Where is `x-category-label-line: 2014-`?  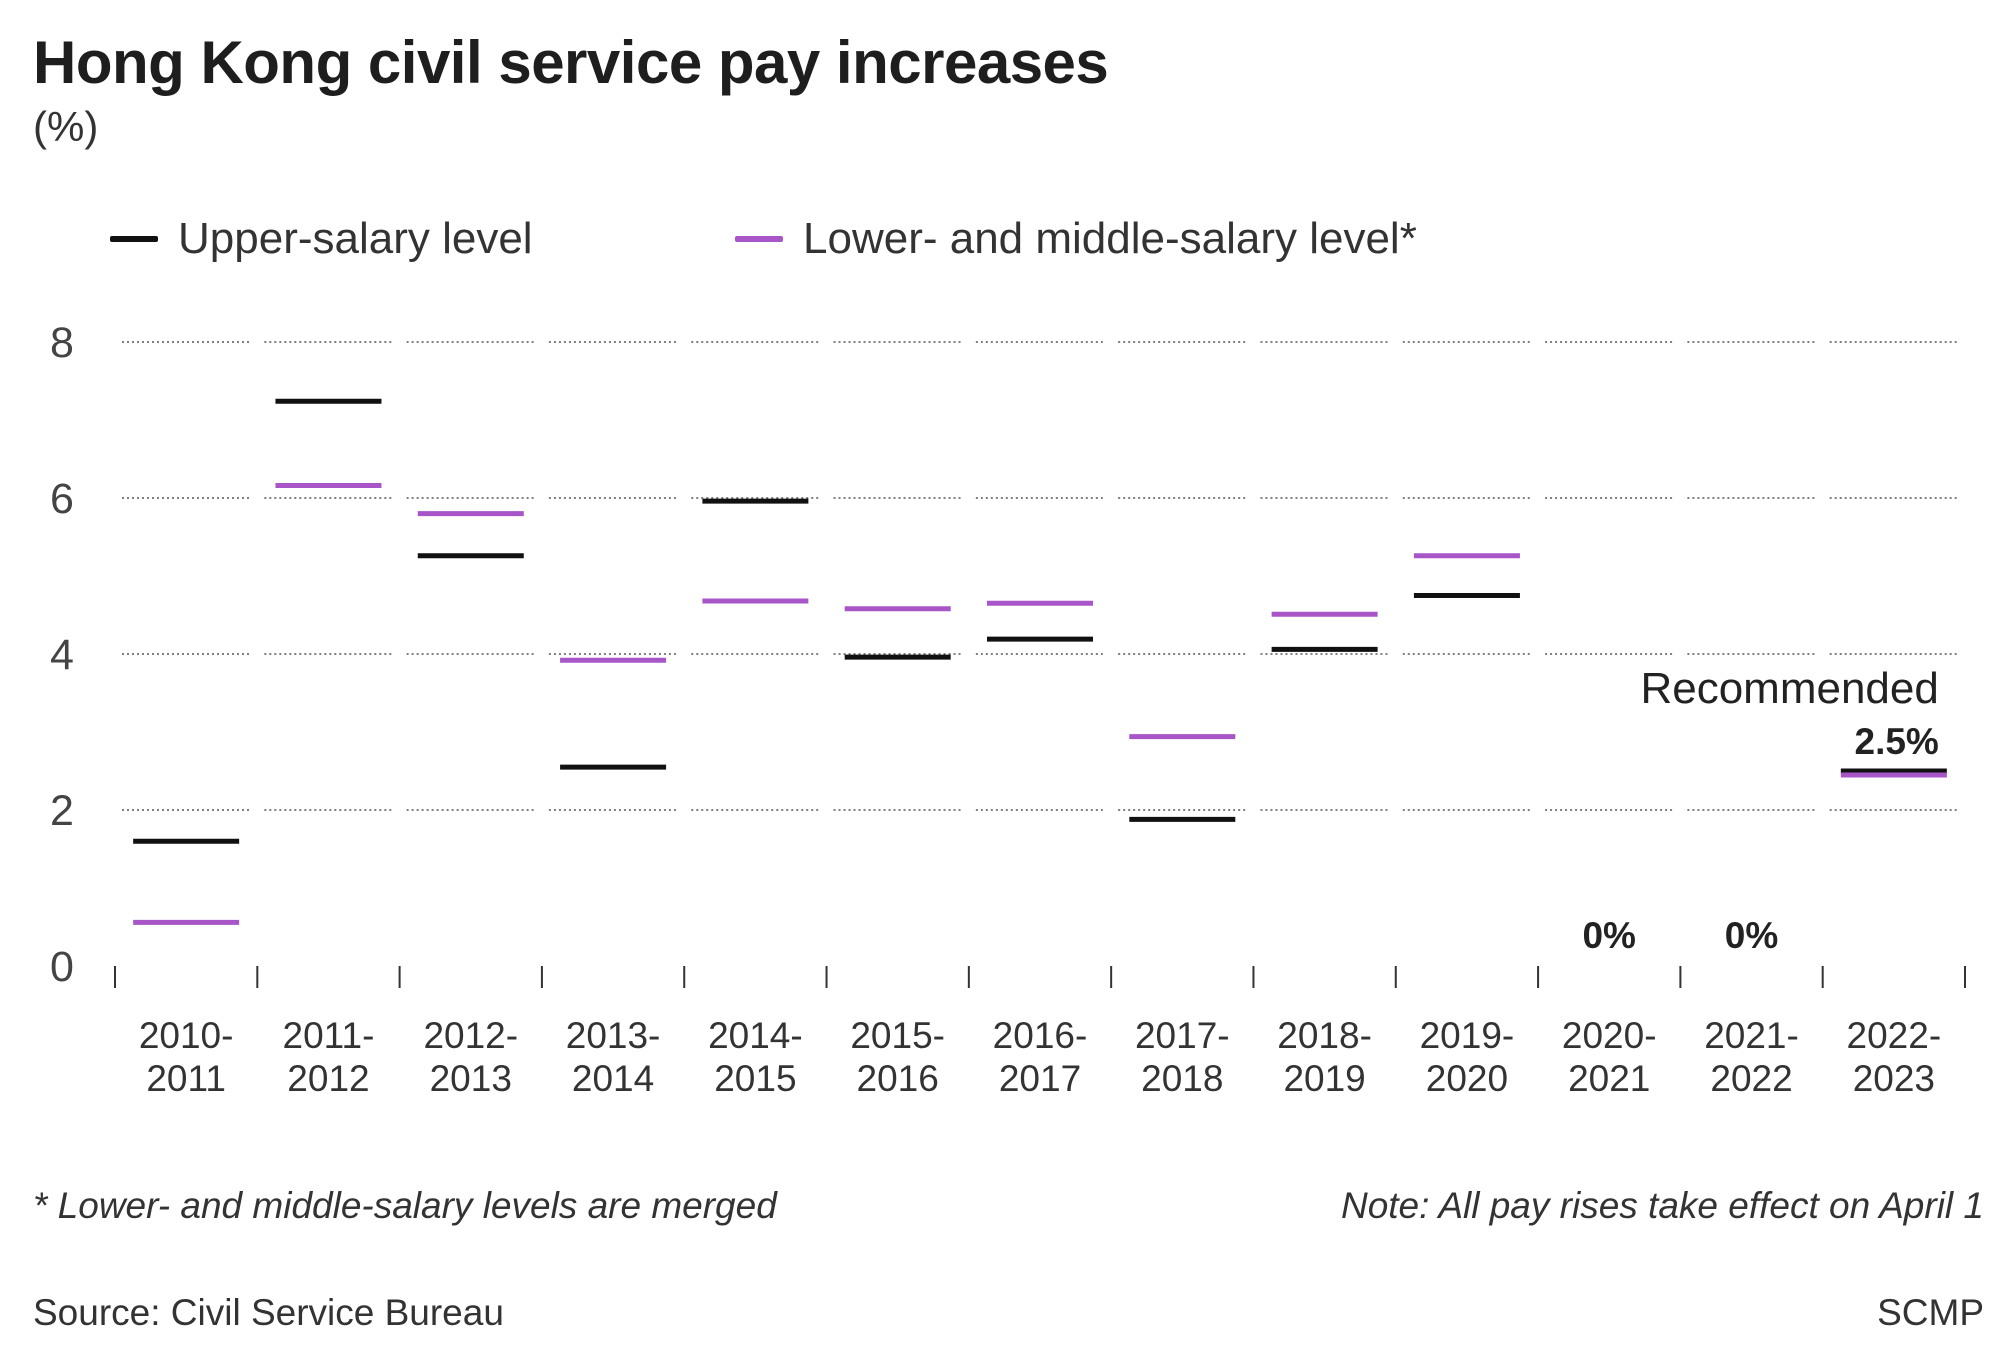 x-category-label-line: 2014- is located at coordinates (755, 1035).